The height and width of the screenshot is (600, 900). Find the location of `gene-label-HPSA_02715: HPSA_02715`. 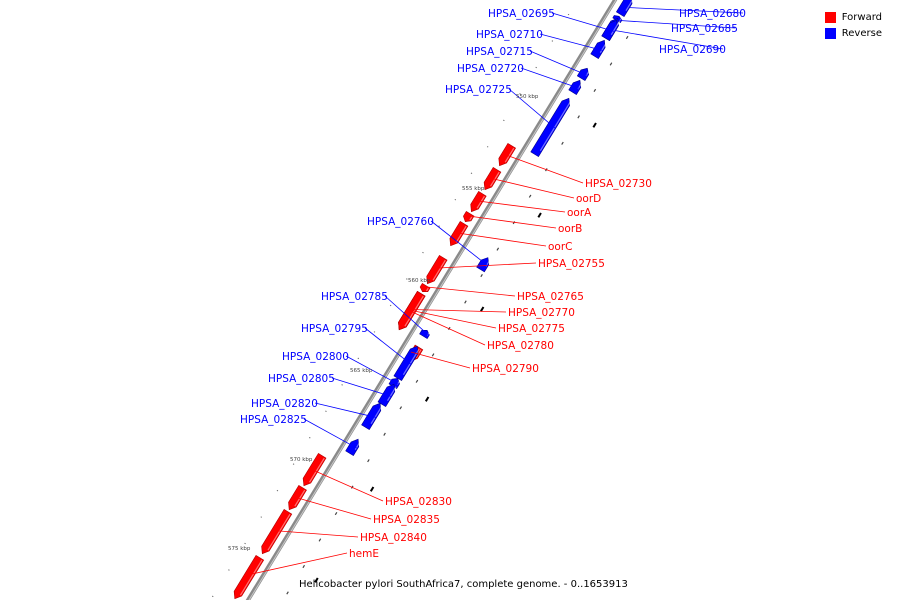

gene-label-HPSA_02715: HPSA_02715 is located at coordinates (499, 52).